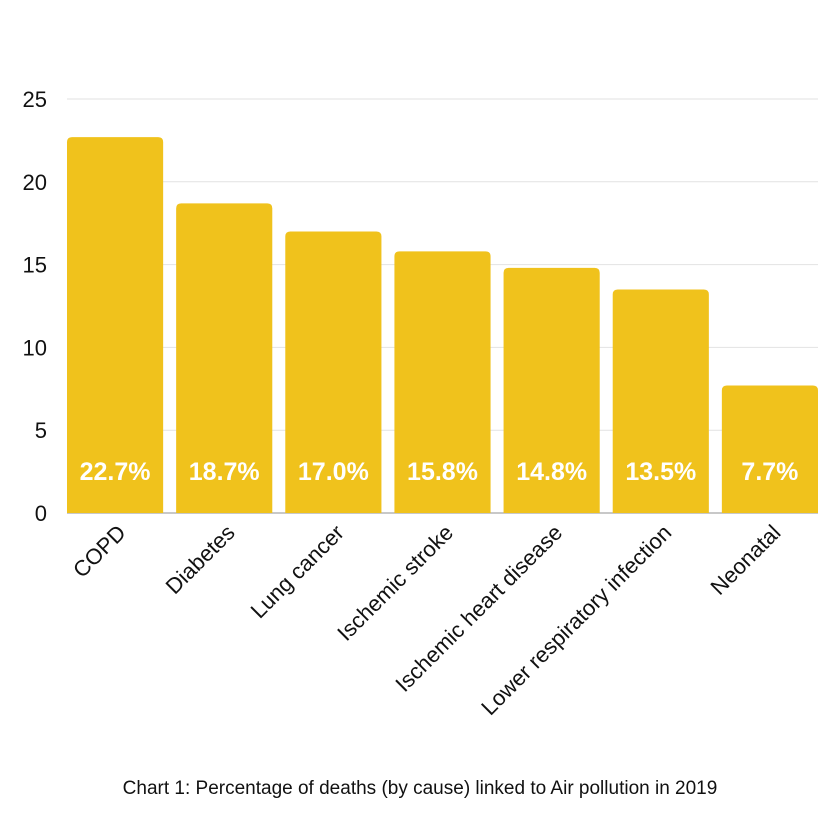  What do you see at coordinates (660, 472) in the screenshot?
I see `data-label: 13.5%` at bounding box center [660, 472].